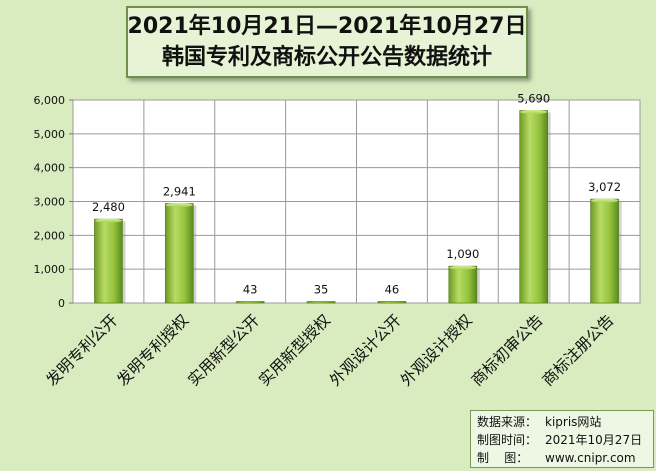  I want to click on source-row: 数据来源：kipris网站, so click(562, 422).